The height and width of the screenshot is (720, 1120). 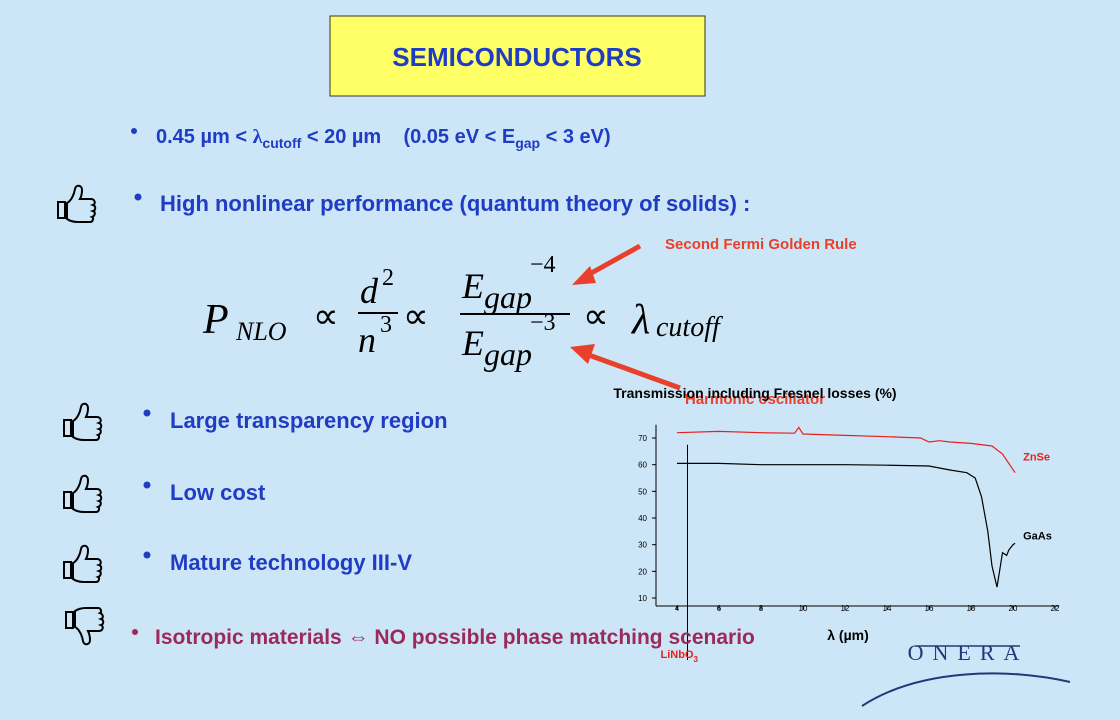 I want to click on formula-symbol: 3, so click(x=386, y=325).